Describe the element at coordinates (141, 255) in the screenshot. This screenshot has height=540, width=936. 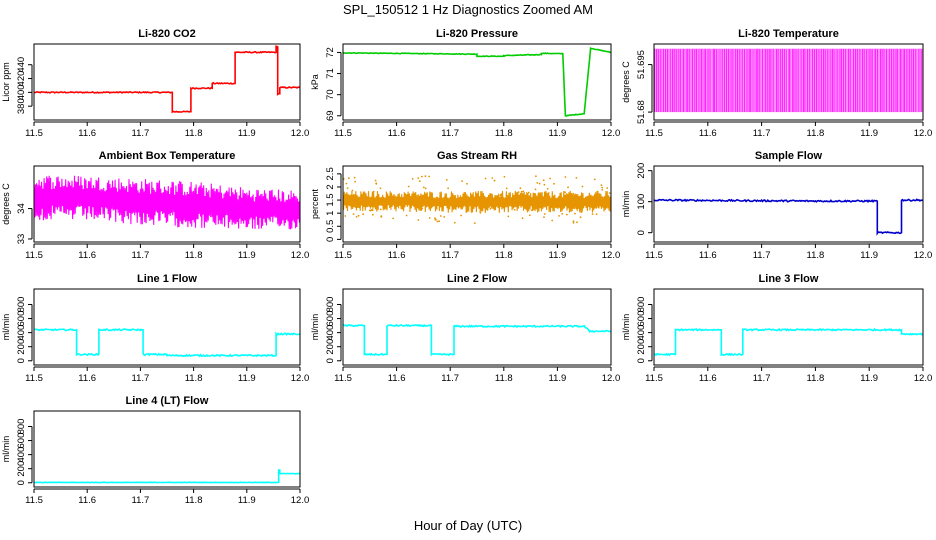
I see `x-tick-label: 11.7` at that location.